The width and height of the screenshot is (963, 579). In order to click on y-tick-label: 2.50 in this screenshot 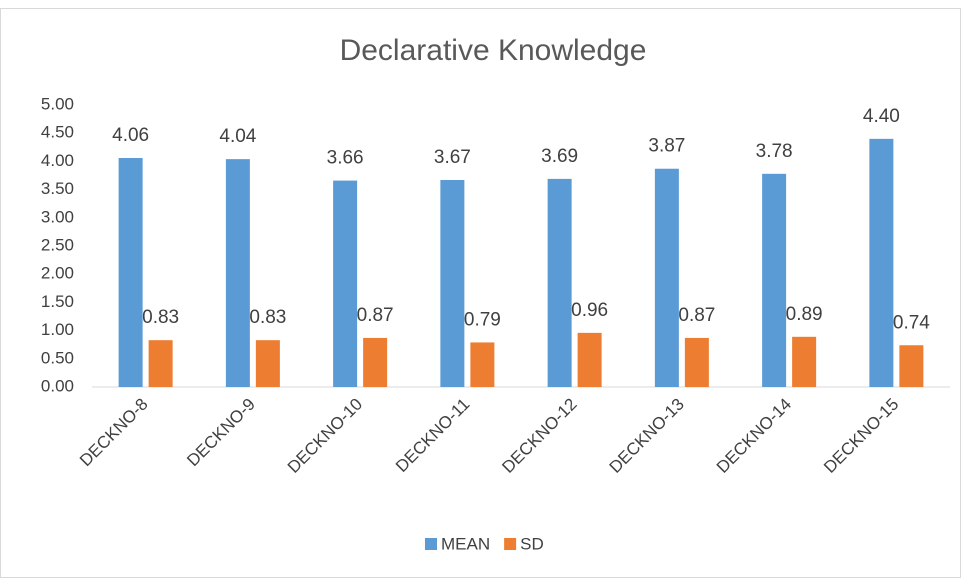, I will do `click(57, 244)`.